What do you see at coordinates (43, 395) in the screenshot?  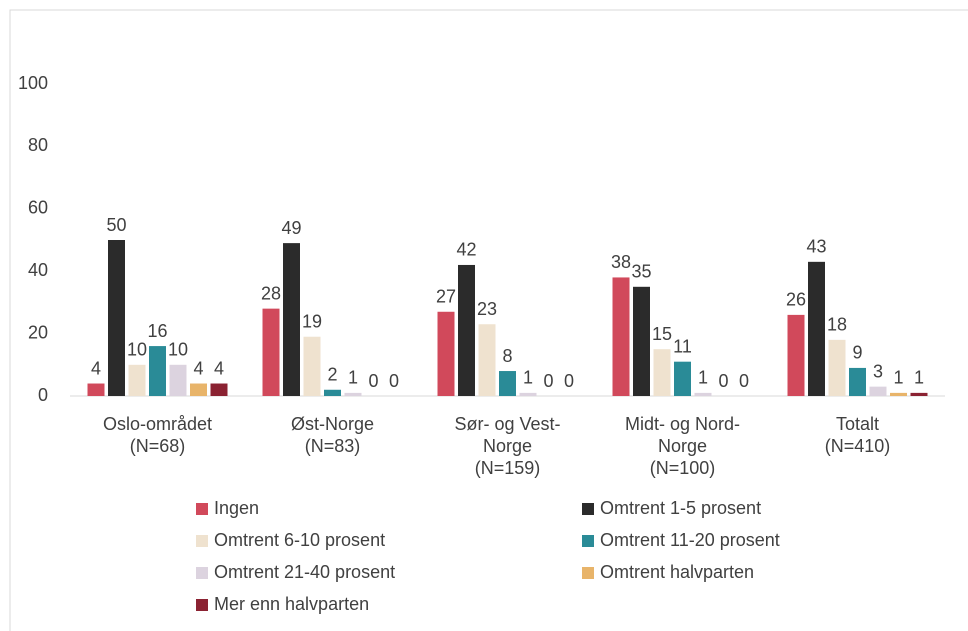 I see `y-tick-label: 0` at bounding box center [43, 395].